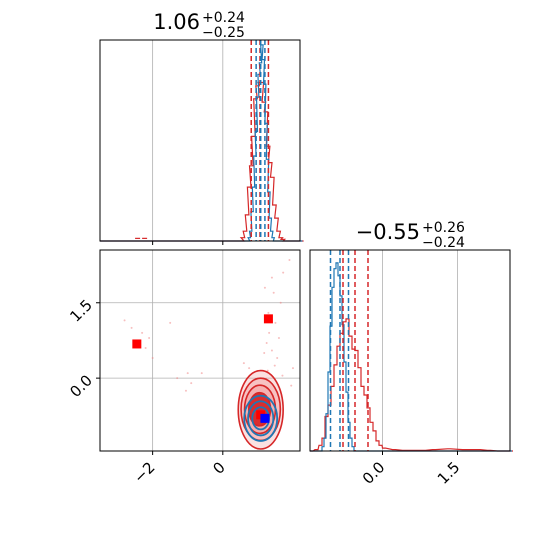 The image size is (550, 550). What do you see at coordinates (223, 18) in the screenshot?
I see `param1-title-plus: +0.24` at bounding box center [223, 18].